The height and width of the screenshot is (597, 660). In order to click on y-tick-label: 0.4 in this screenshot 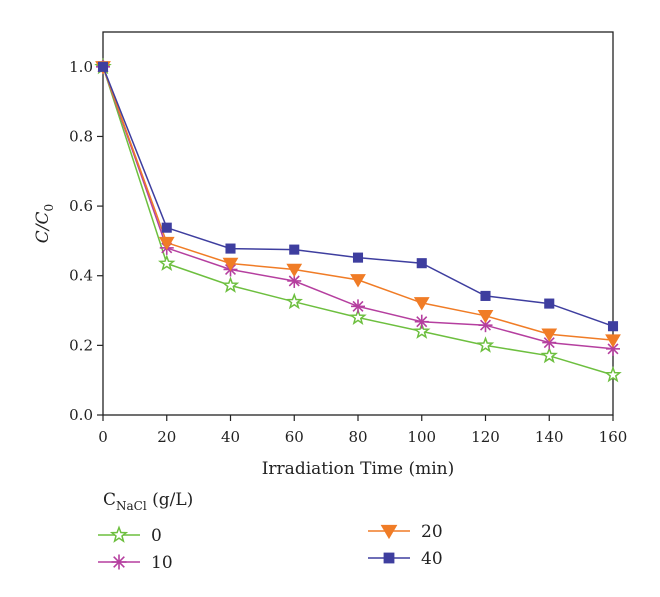, I will do `click(81, 276)`.